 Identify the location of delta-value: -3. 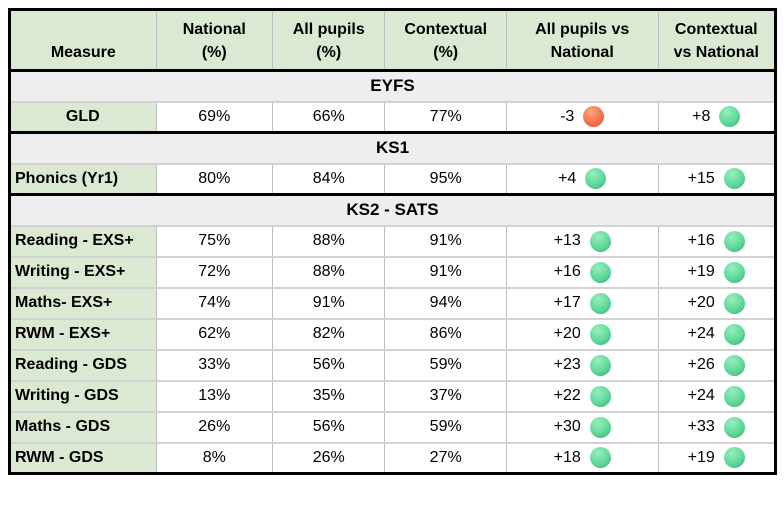
(567, 116).